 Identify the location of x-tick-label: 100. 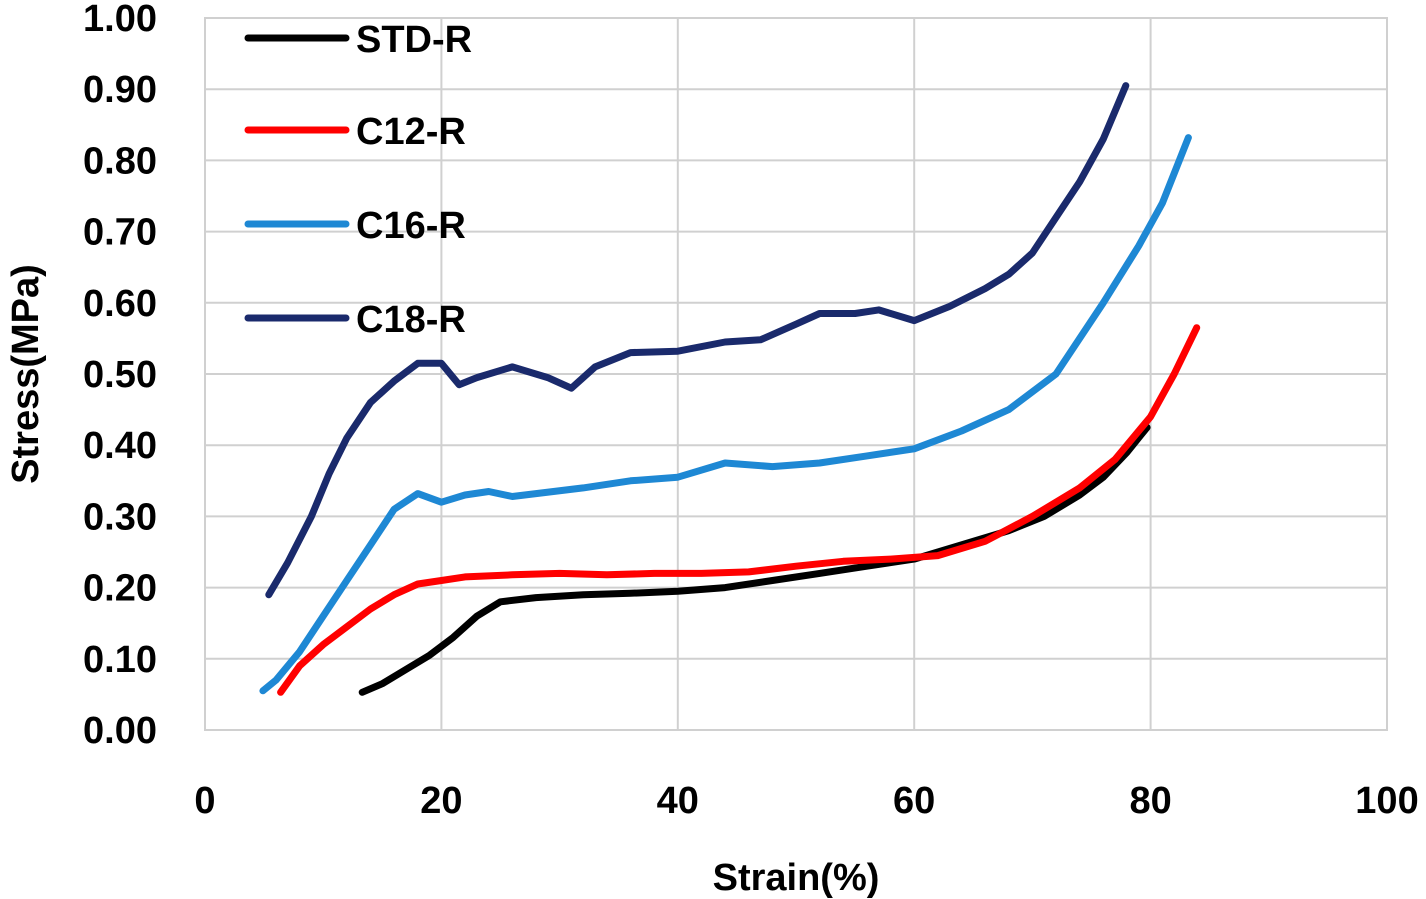
(1386, 801).